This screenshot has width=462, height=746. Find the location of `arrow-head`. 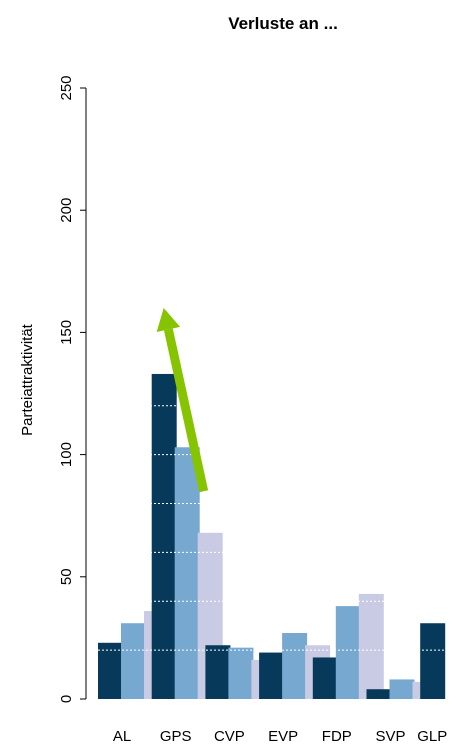

arrow-head is located at coordinates (168, 320).